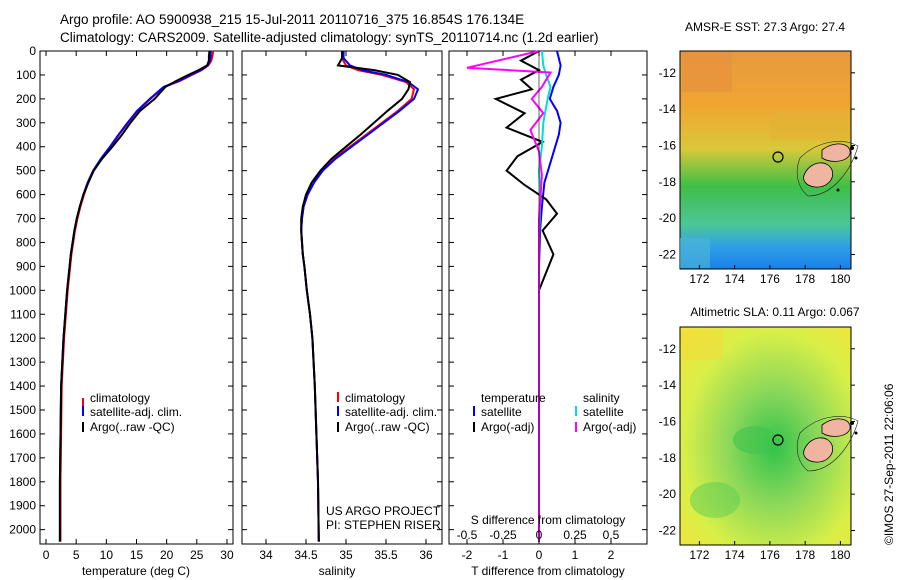 This screenshot has height=580, width=900. Describe the element at coordinates (337, 571) in the screenshot. I see `salinity-x-label: salinity` at that location.